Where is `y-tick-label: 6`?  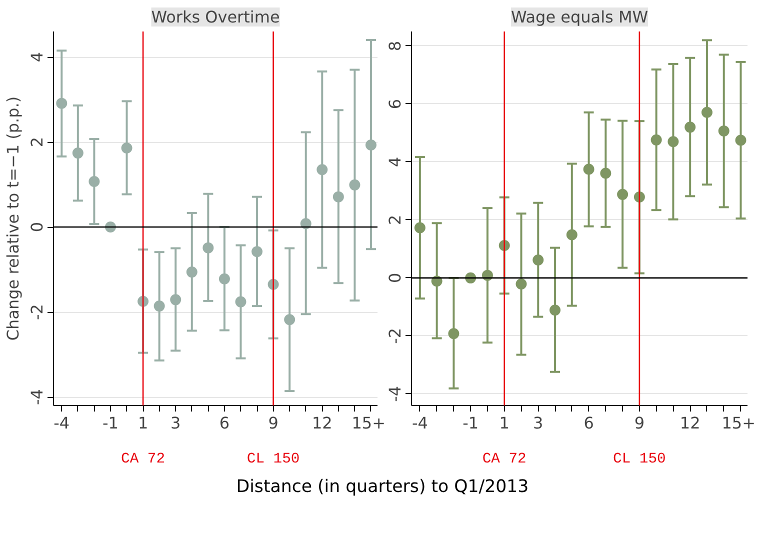 y-tick-label: 6 is located at coordinates (395, 104).